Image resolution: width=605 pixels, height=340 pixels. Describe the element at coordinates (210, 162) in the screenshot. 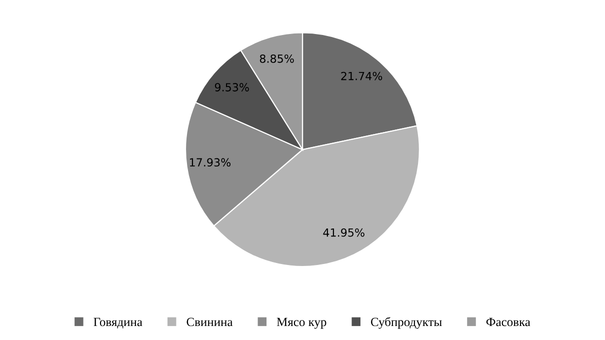

I see `data-label: 17.93%` at that location.